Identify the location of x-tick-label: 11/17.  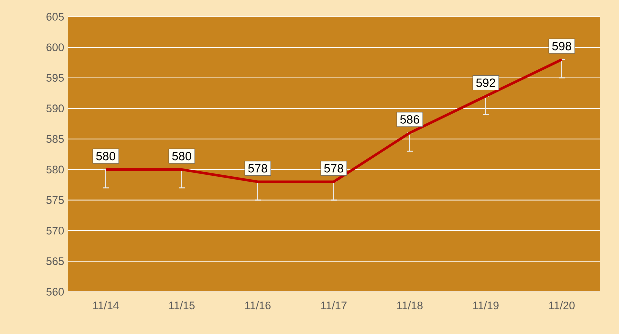
(334, 306).